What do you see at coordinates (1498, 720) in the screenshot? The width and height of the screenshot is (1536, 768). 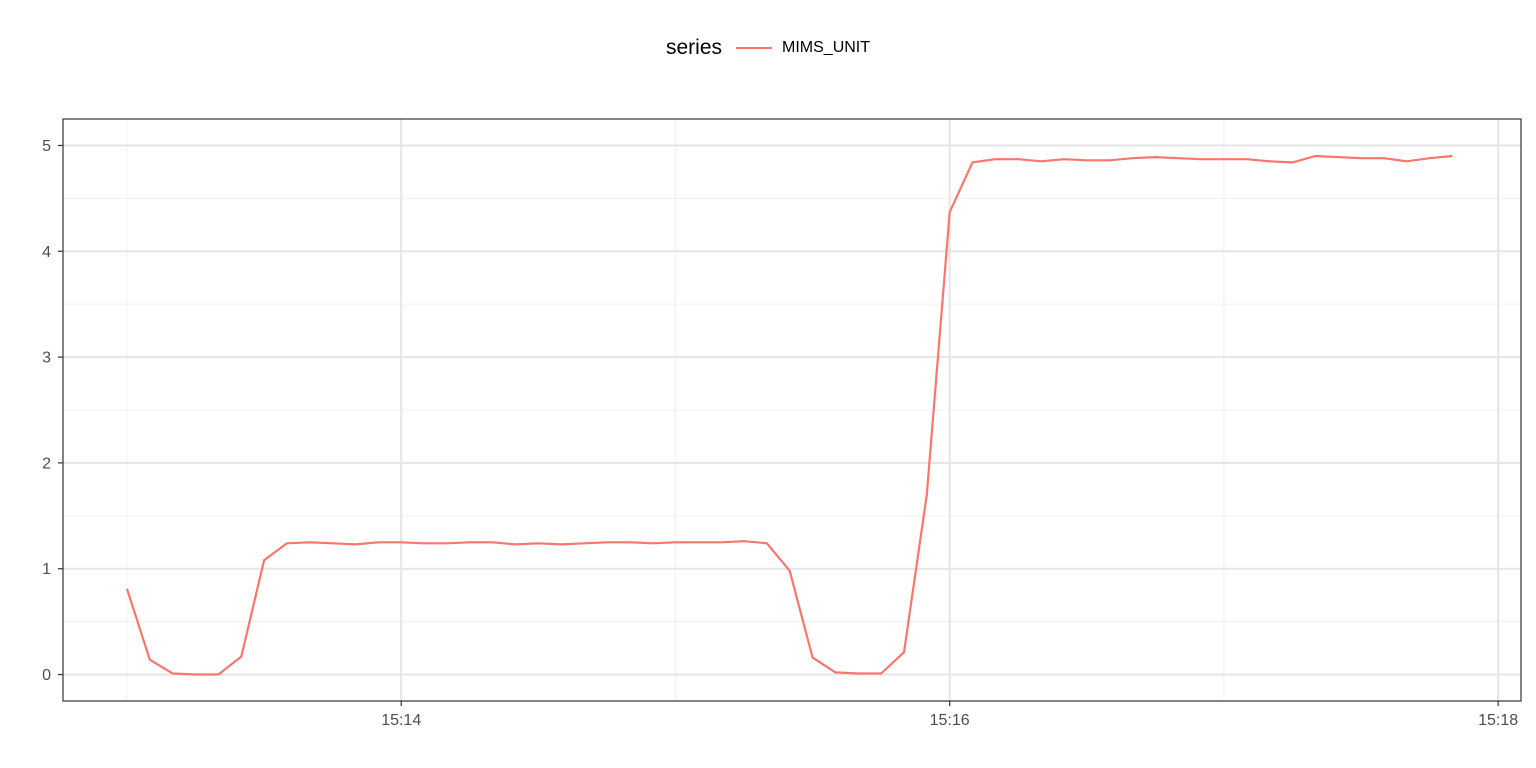 I see `x-tick-label: 15:18` at bounding box center [1498, 720].